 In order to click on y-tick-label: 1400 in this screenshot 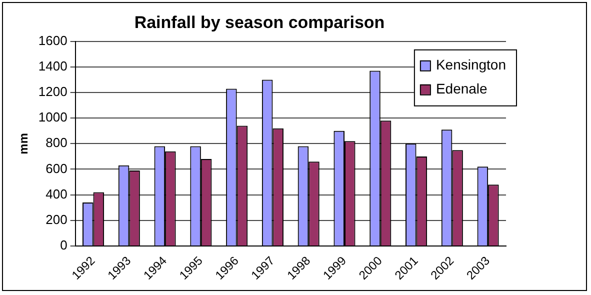, I will do `click(53, 66)`.